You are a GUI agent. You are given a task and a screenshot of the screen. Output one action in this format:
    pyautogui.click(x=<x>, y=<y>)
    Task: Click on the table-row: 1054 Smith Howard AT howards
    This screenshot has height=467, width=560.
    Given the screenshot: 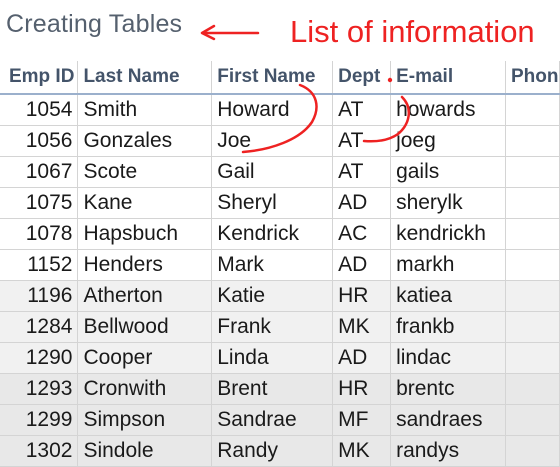 What is the action you would take?
    pyautogui.click(x=280, y=110)
    